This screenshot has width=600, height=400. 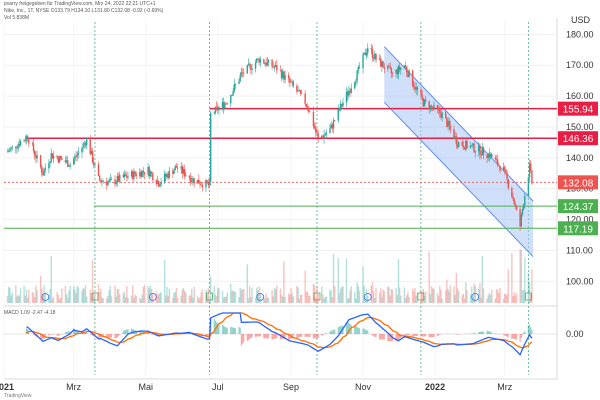 I want to click on resistance-price-label: 146.36, so click(x=578, y=139).